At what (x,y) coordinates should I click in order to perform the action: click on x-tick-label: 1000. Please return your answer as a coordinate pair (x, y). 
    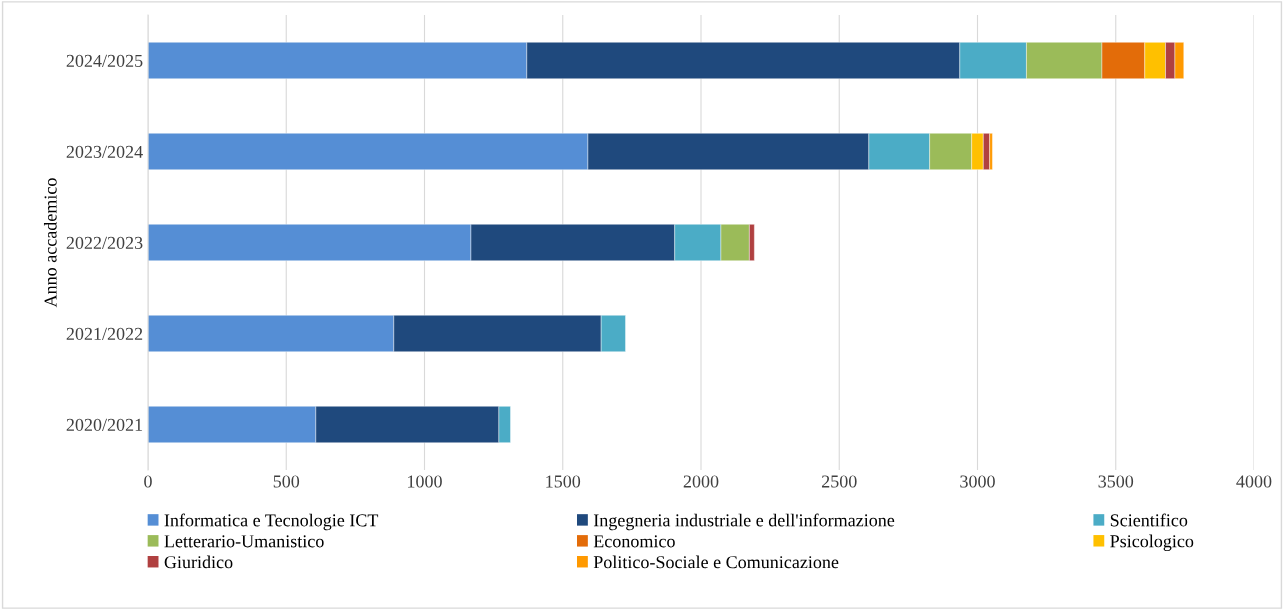
    Looking at the image, I should click on (425, 481).